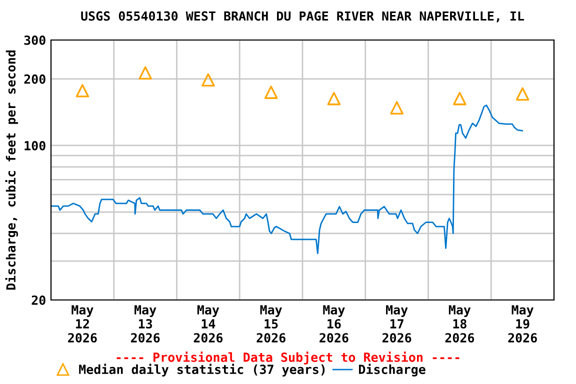 The height and width of the screenshot is (384, 576). Describe the element at coordinates (35, 40) in the screenshot. I see `y-tick-label: 300` at that location.